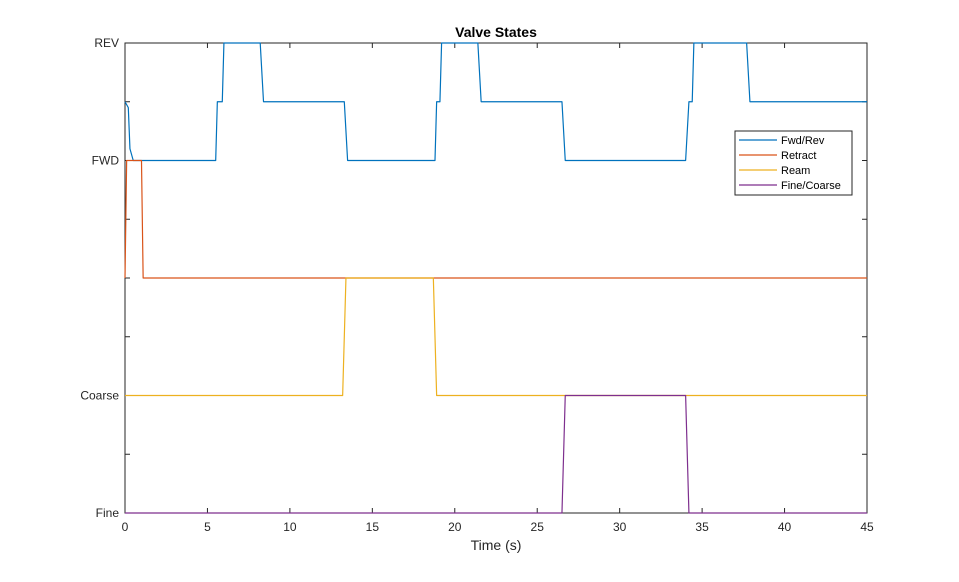 This screenshot has height=582, width=959. Describe the element at coordinates (811, 186) in the screenshot. I see `legend-entry: Fine/Coarse` at that location.